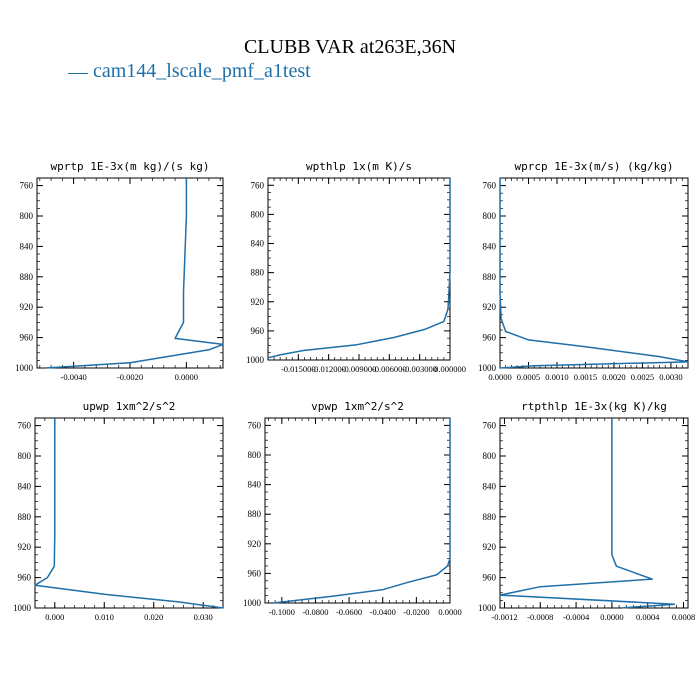 The height and width of the screenshot is (700, 700). What do you see at coordinates (153, 617) in the screenshot?
I see `x-tick-label: 0.020` at bounding box center [153, 617].